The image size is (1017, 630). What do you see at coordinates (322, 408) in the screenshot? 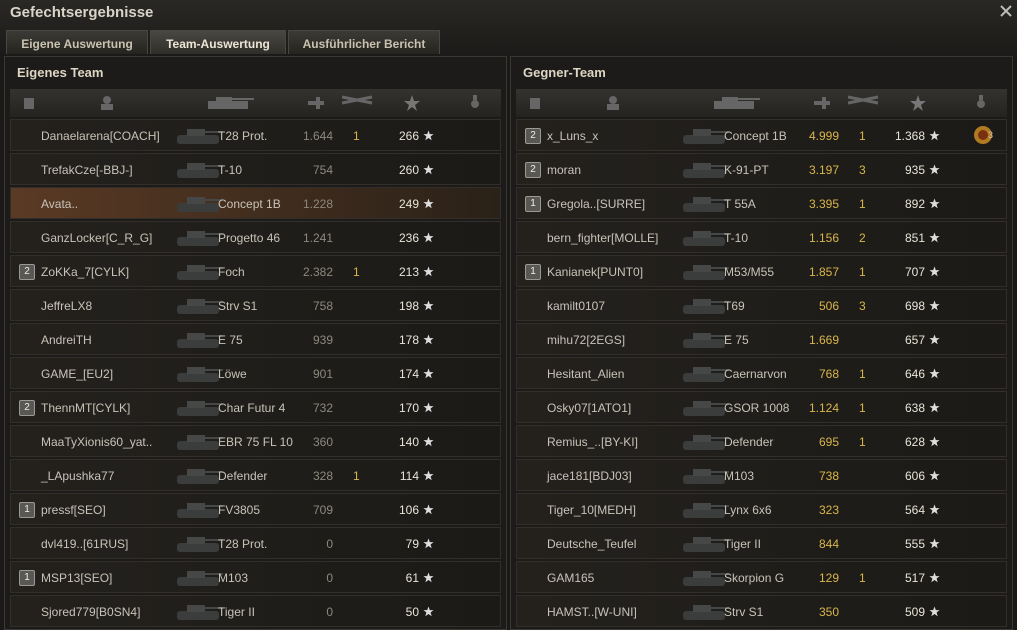
I see `damage: 732` at bounding box center [322, 408].